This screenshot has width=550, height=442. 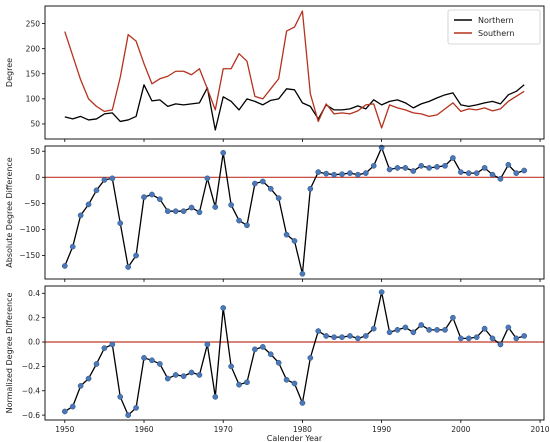 I want to click on x-tick-label: 1980, so click(x=302, y=429).